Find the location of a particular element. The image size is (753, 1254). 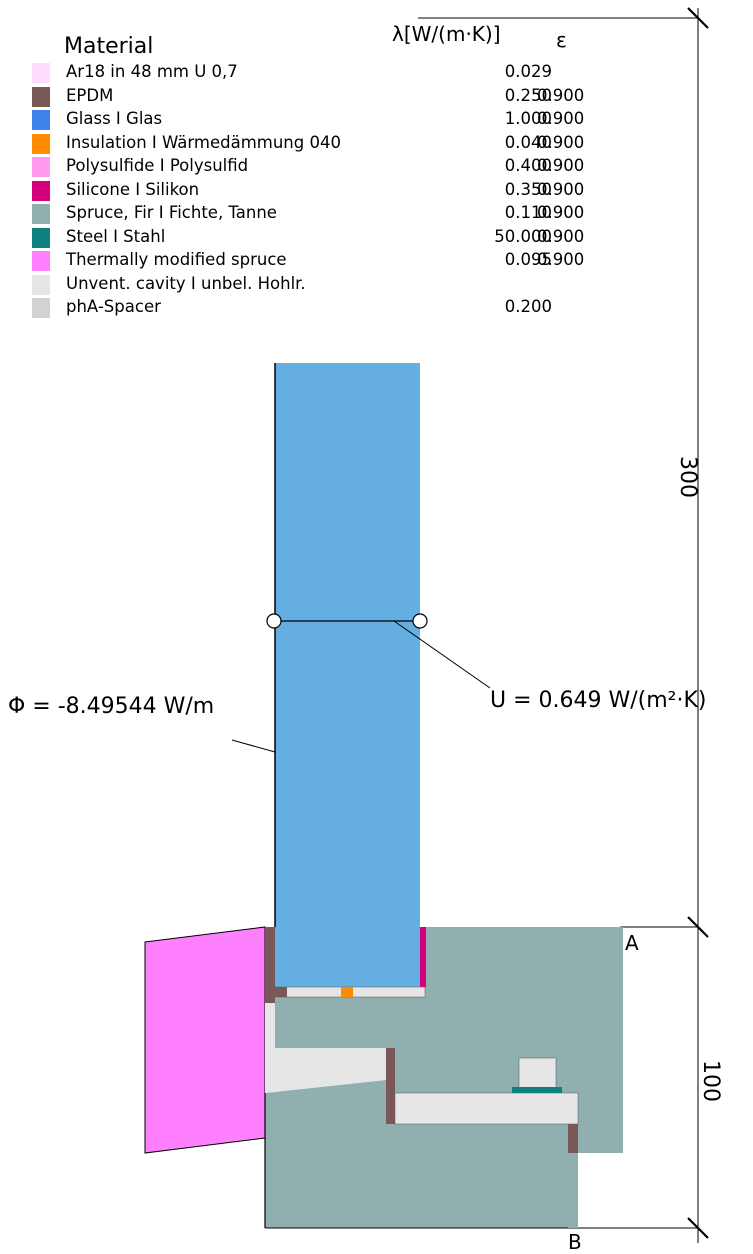

legend-material-name: Thermally modified spruce is located at coordinates (176, 259).